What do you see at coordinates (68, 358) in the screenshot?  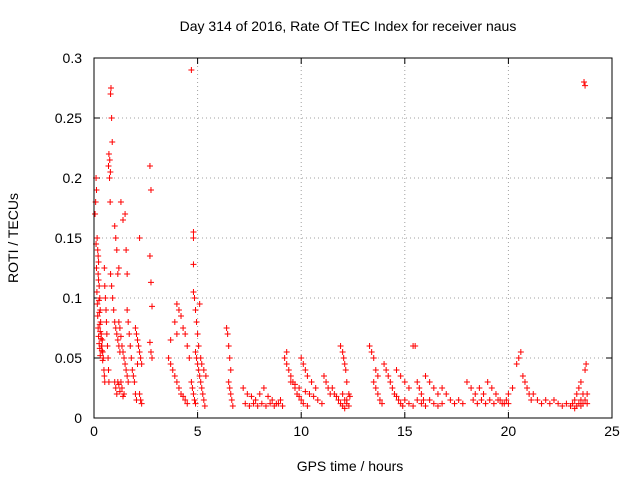 I see `y-tick-label: 0.05` at bounding box center [68, 358].